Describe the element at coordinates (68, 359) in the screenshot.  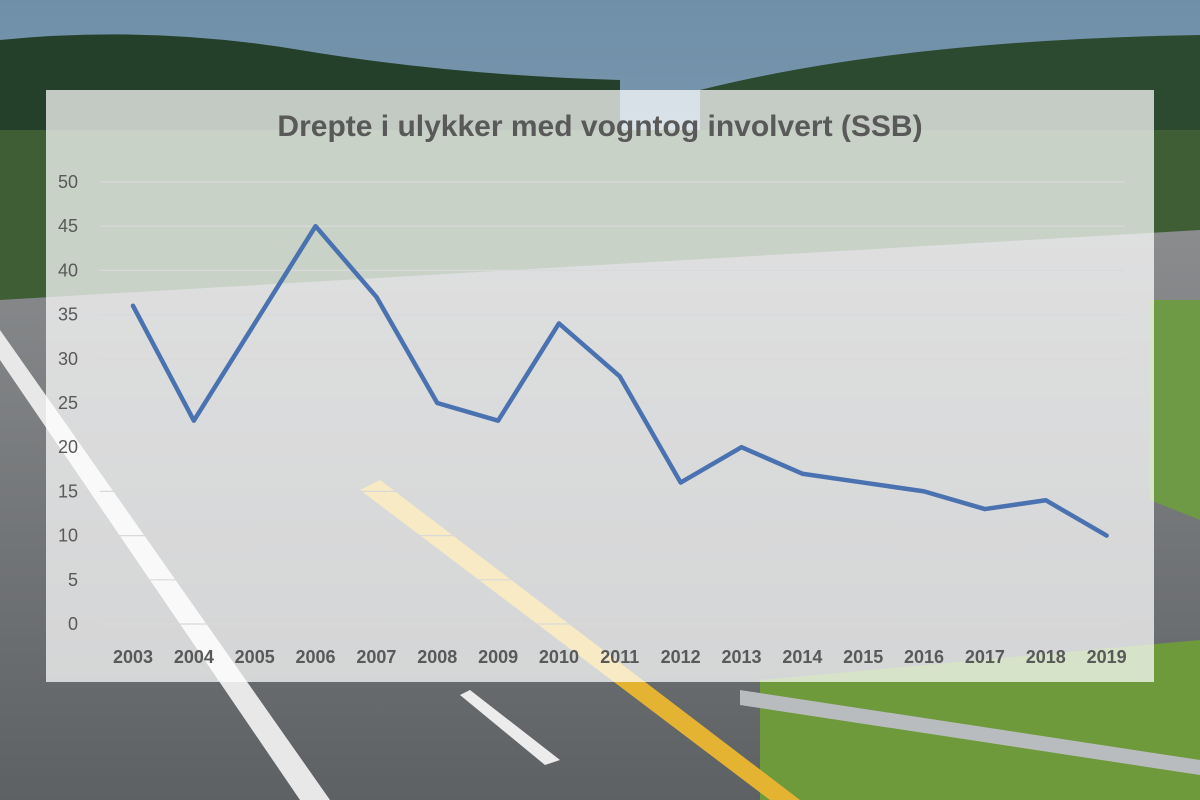
I see `y-tick-label: 30` at that location.